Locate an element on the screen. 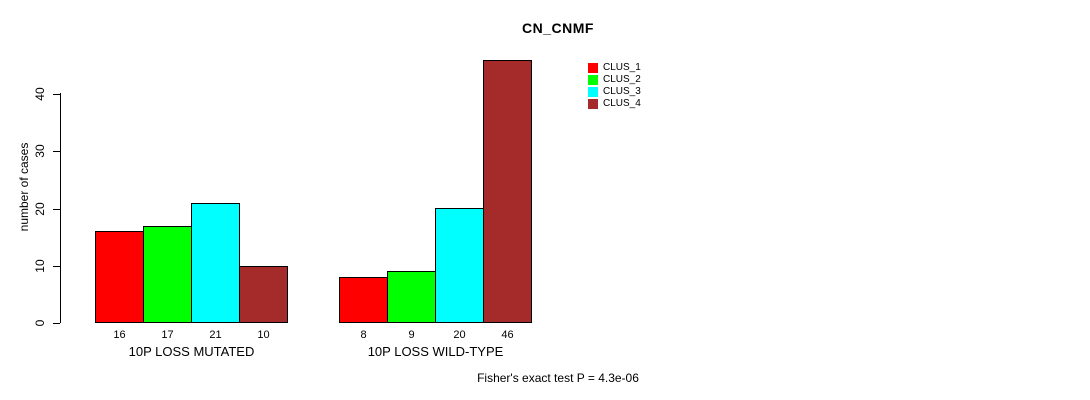  legend: CLUS_1 CLUS_2 CLUS_3 CLUS_4 is located at coordinates (614, 86).